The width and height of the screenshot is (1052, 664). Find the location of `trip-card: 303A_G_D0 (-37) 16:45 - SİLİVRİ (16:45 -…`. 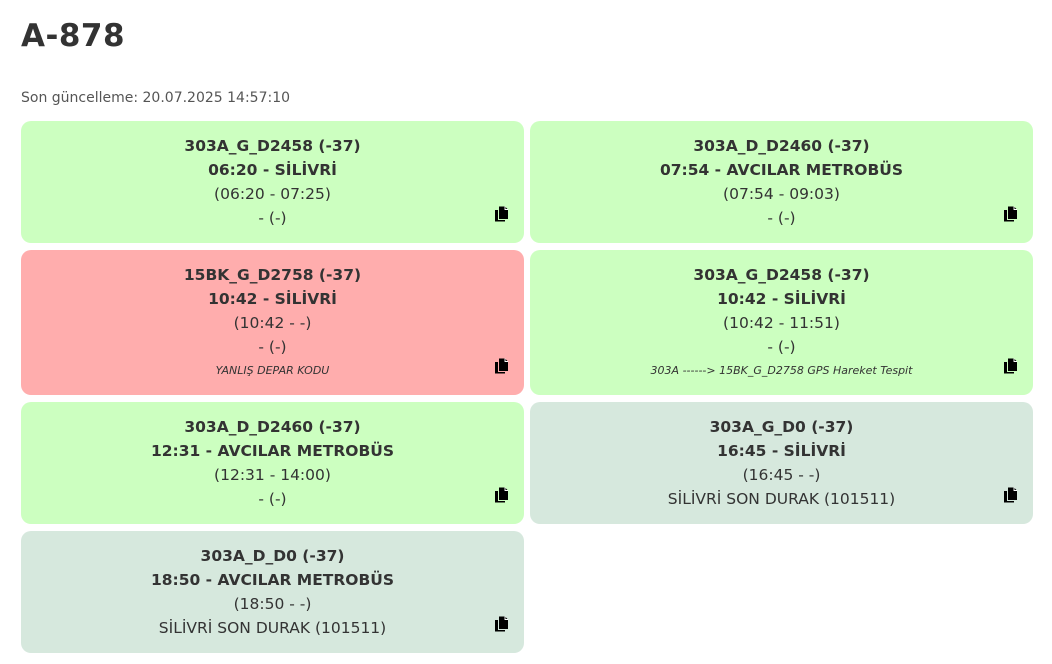

trip-card: 303A_G_D0 (-37) 16:45 - SİLİVRİ (16:45 -… is located at coordinates (781, 463).